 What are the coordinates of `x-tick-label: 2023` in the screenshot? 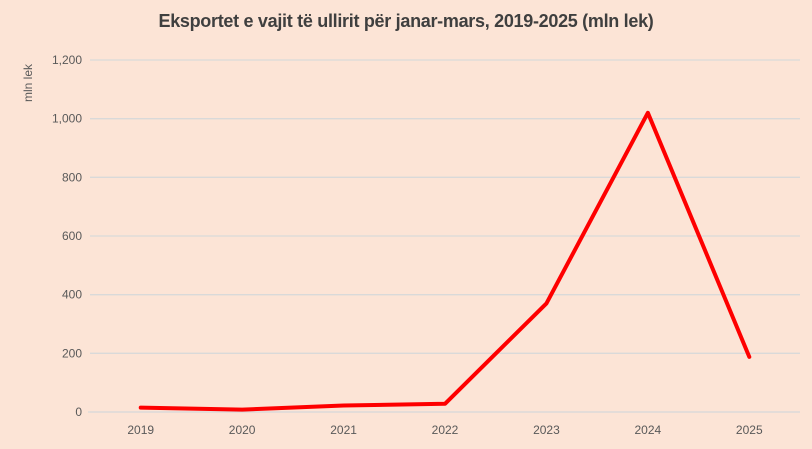 It's located at (546, 430).